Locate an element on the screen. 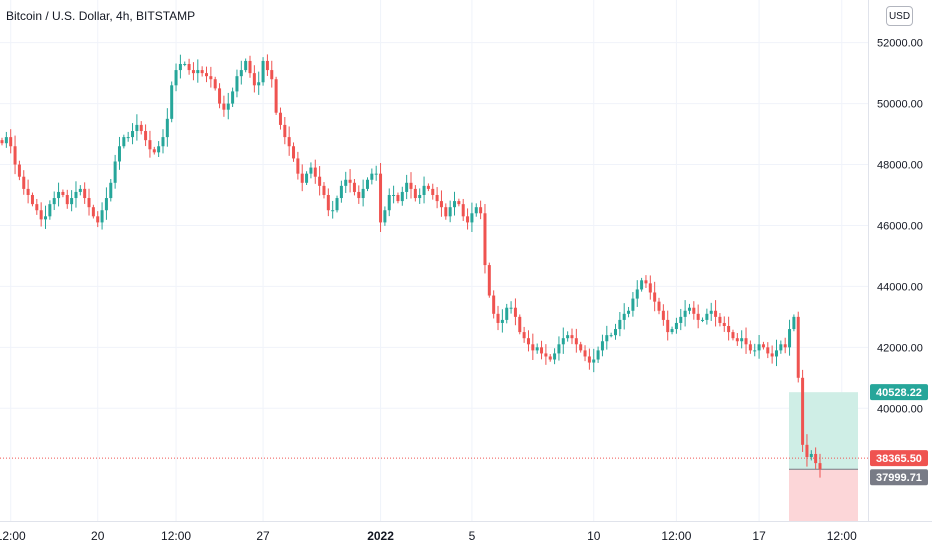 The width and height of the screenshot is (932, 555). y-tick-label: 52000.00 is located at coordinates (900, 44).